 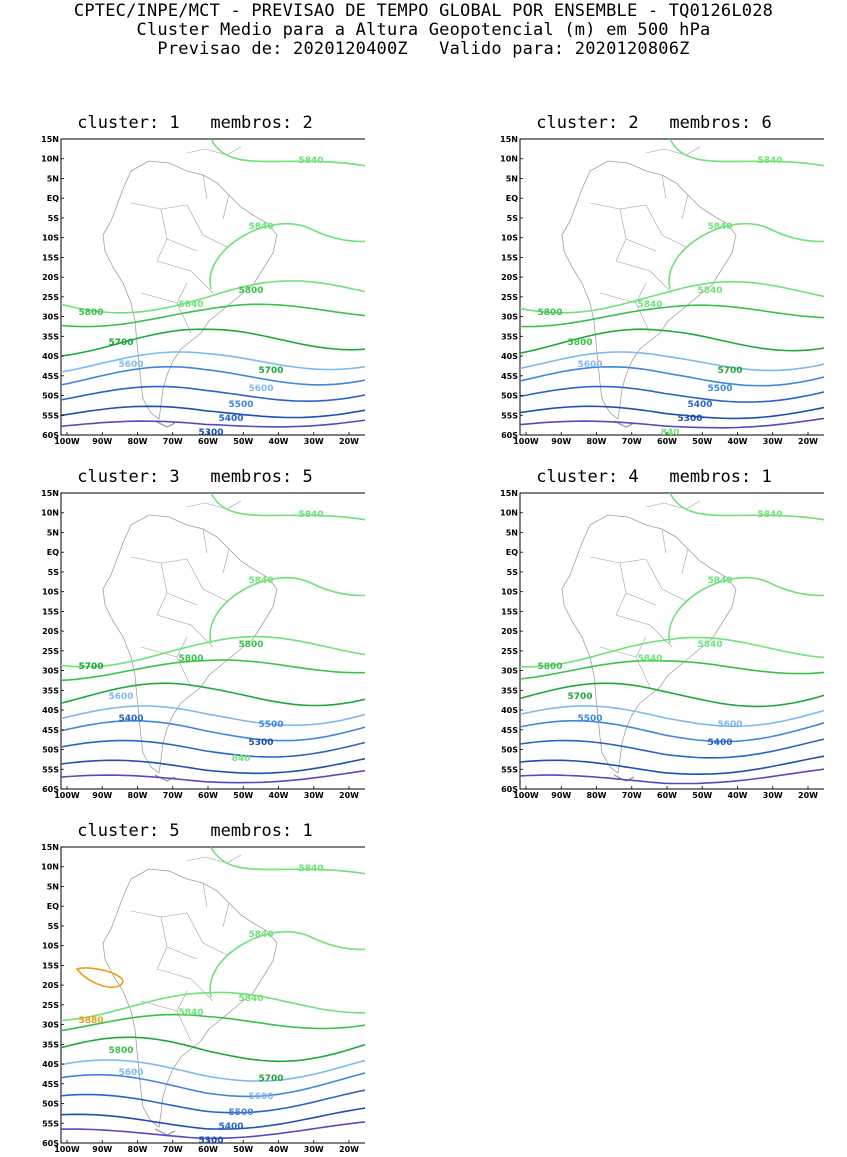 What do you see at coordinates (773, 441) in the screenshot?
I see `lon-tick-label: 30W` at bounding box center [773, 441].